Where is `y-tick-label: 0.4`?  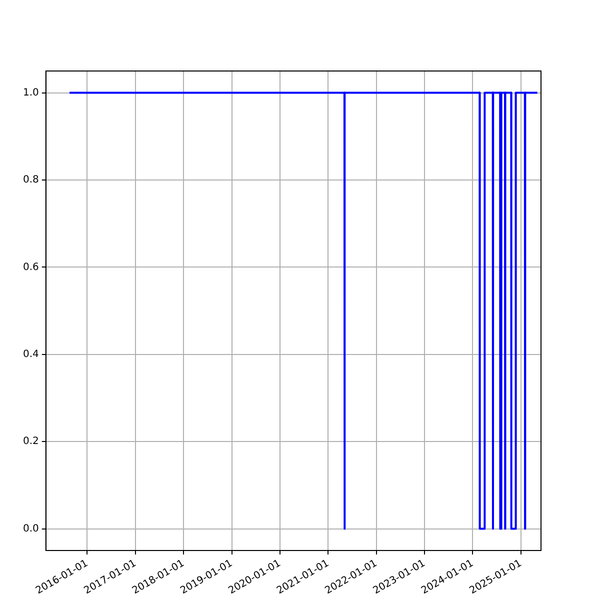 y-tick-label: 0.4 is located at coordinates (30, 354).